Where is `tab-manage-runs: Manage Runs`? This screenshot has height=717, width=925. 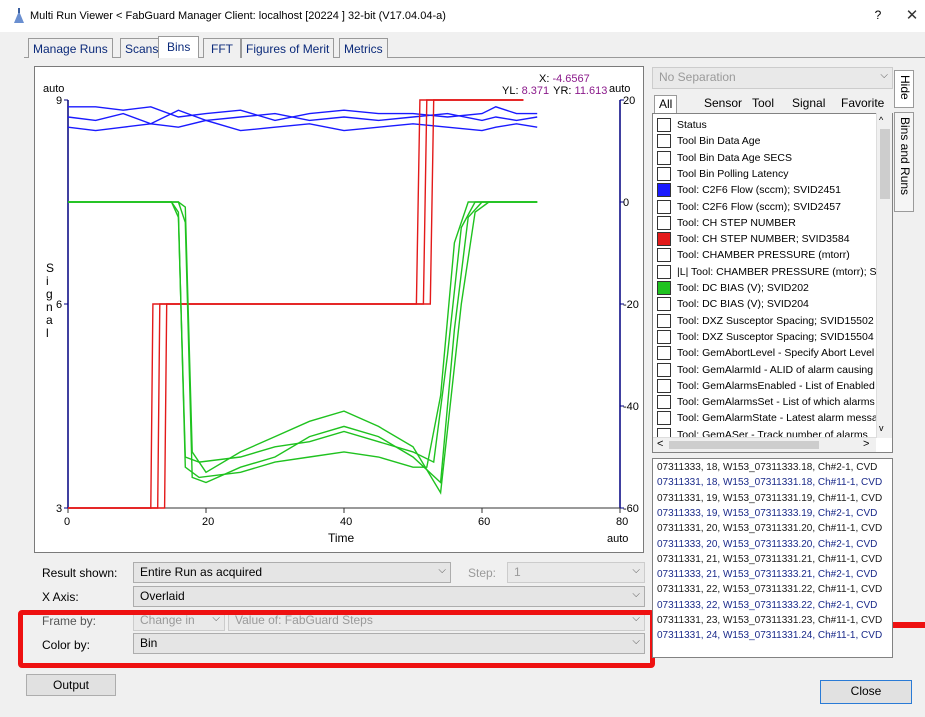
tab-manage-runs: Manage Runs is located at coordinates (70, 48).